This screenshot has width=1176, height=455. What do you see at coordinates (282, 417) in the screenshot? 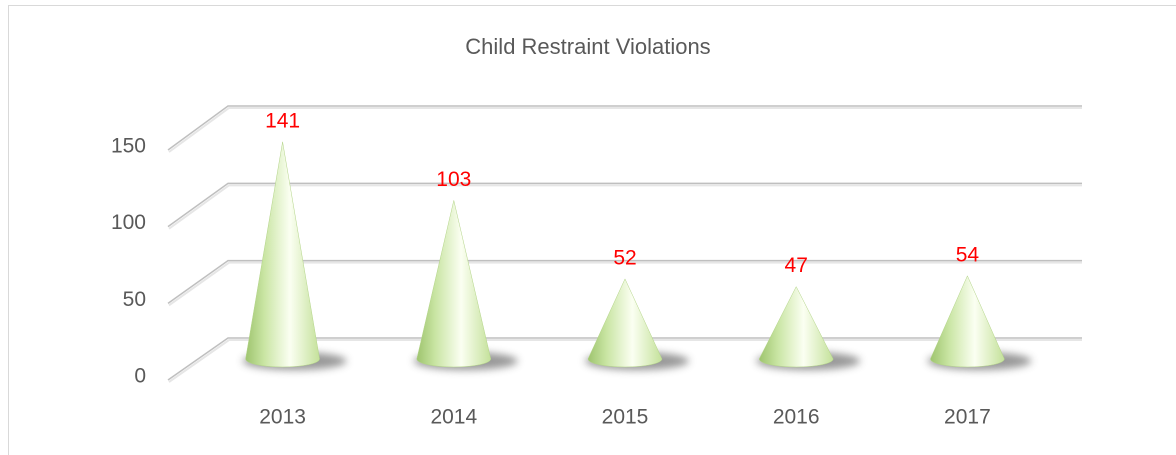
I see `x-tick-label: 2013` at bounding box center [282, 417].